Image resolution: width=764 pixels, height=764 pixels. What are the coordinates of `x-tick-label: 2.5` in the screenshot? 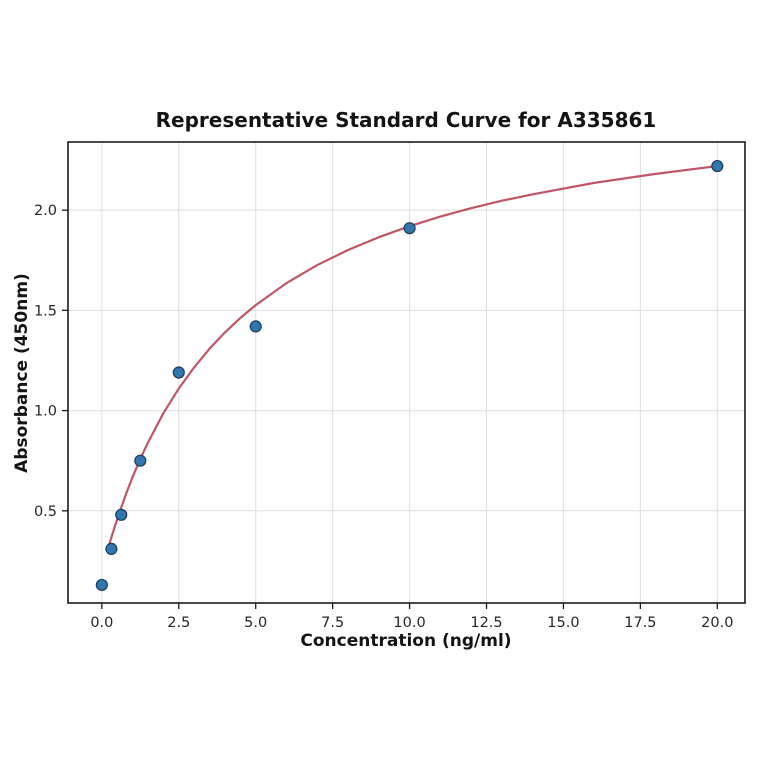 It's located at (178, 623).